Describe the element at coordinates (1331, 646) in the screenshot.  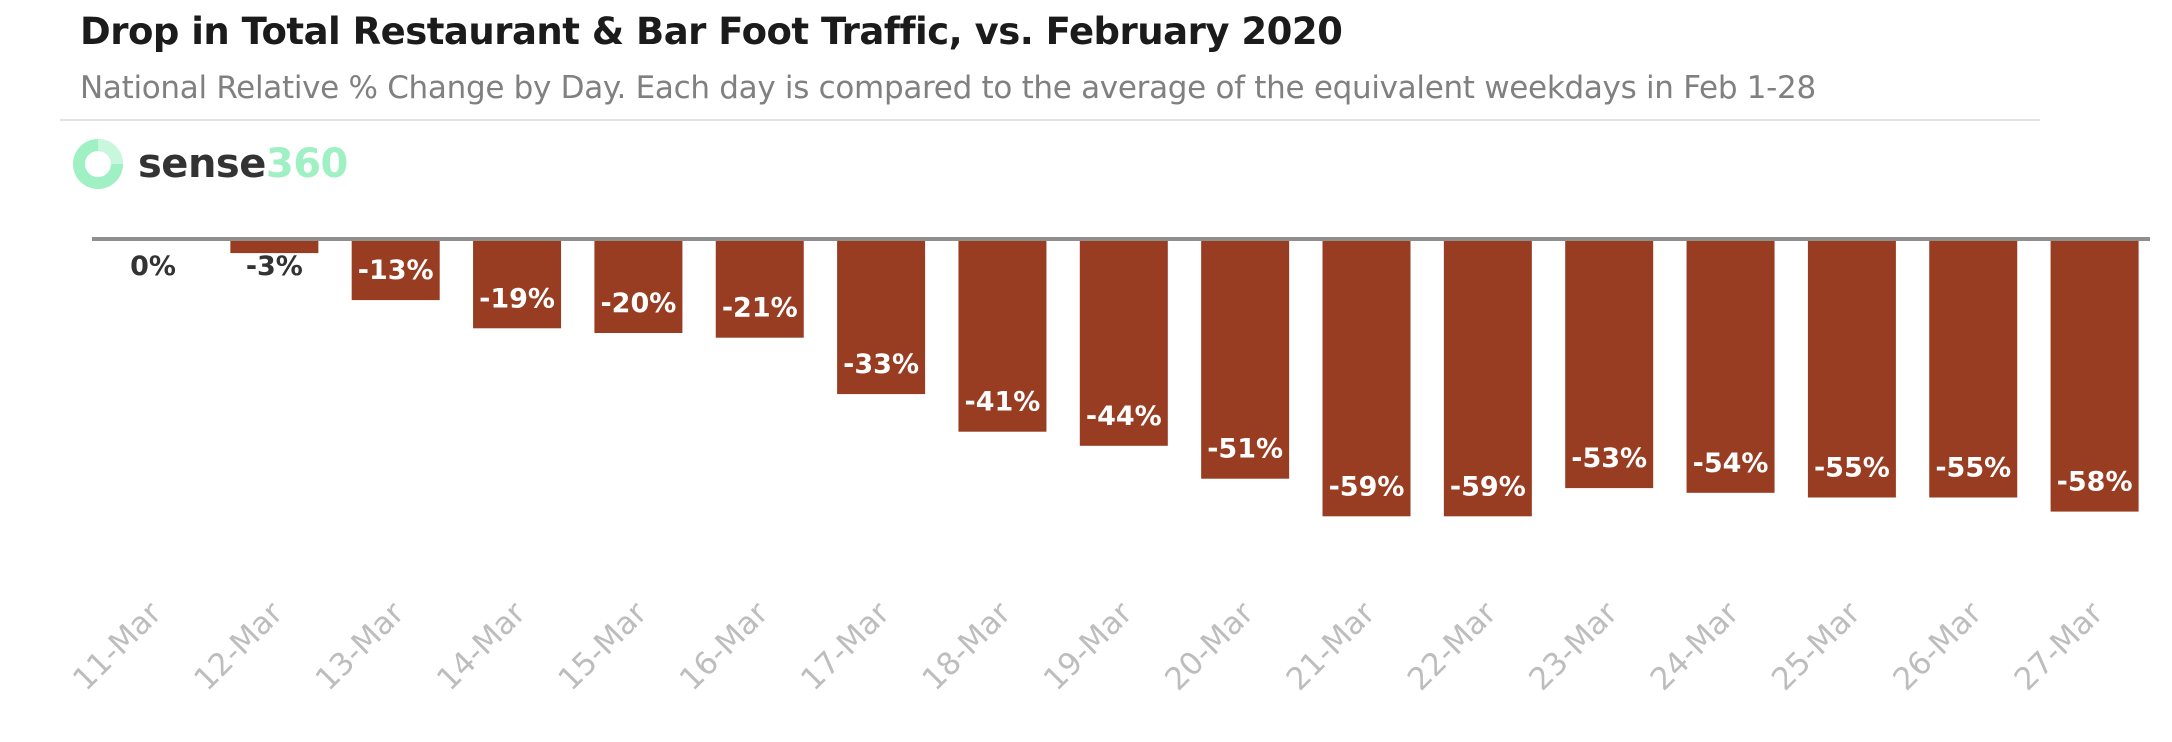
I see `x-tick-label: 21-Mar` at that location.